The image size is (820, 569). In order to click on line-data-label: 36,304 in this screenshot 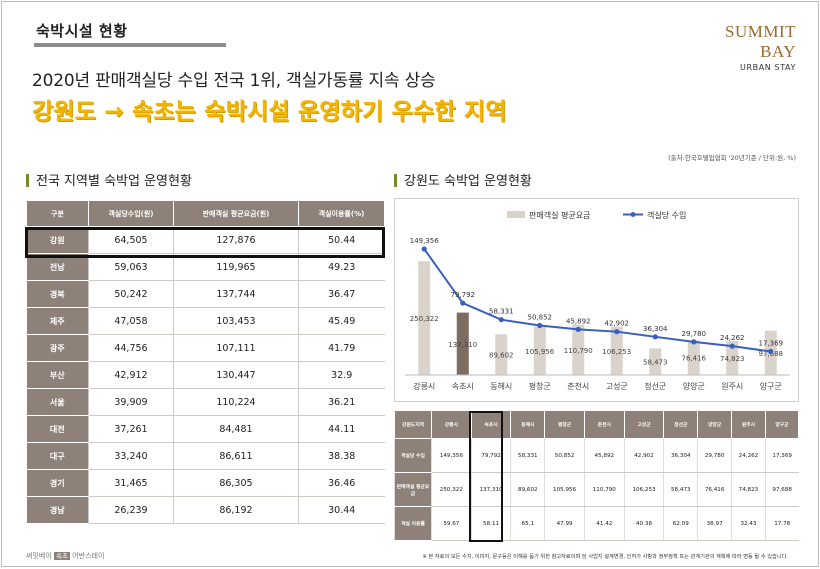, I will do `click(655, 329)`.